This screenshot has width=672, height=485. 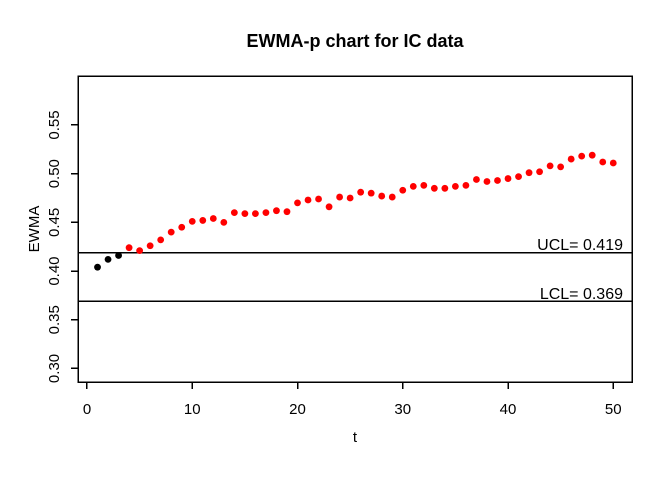 I want to click on chart-title: EWMA-p chart for IC data, so click(x=355, y=41).